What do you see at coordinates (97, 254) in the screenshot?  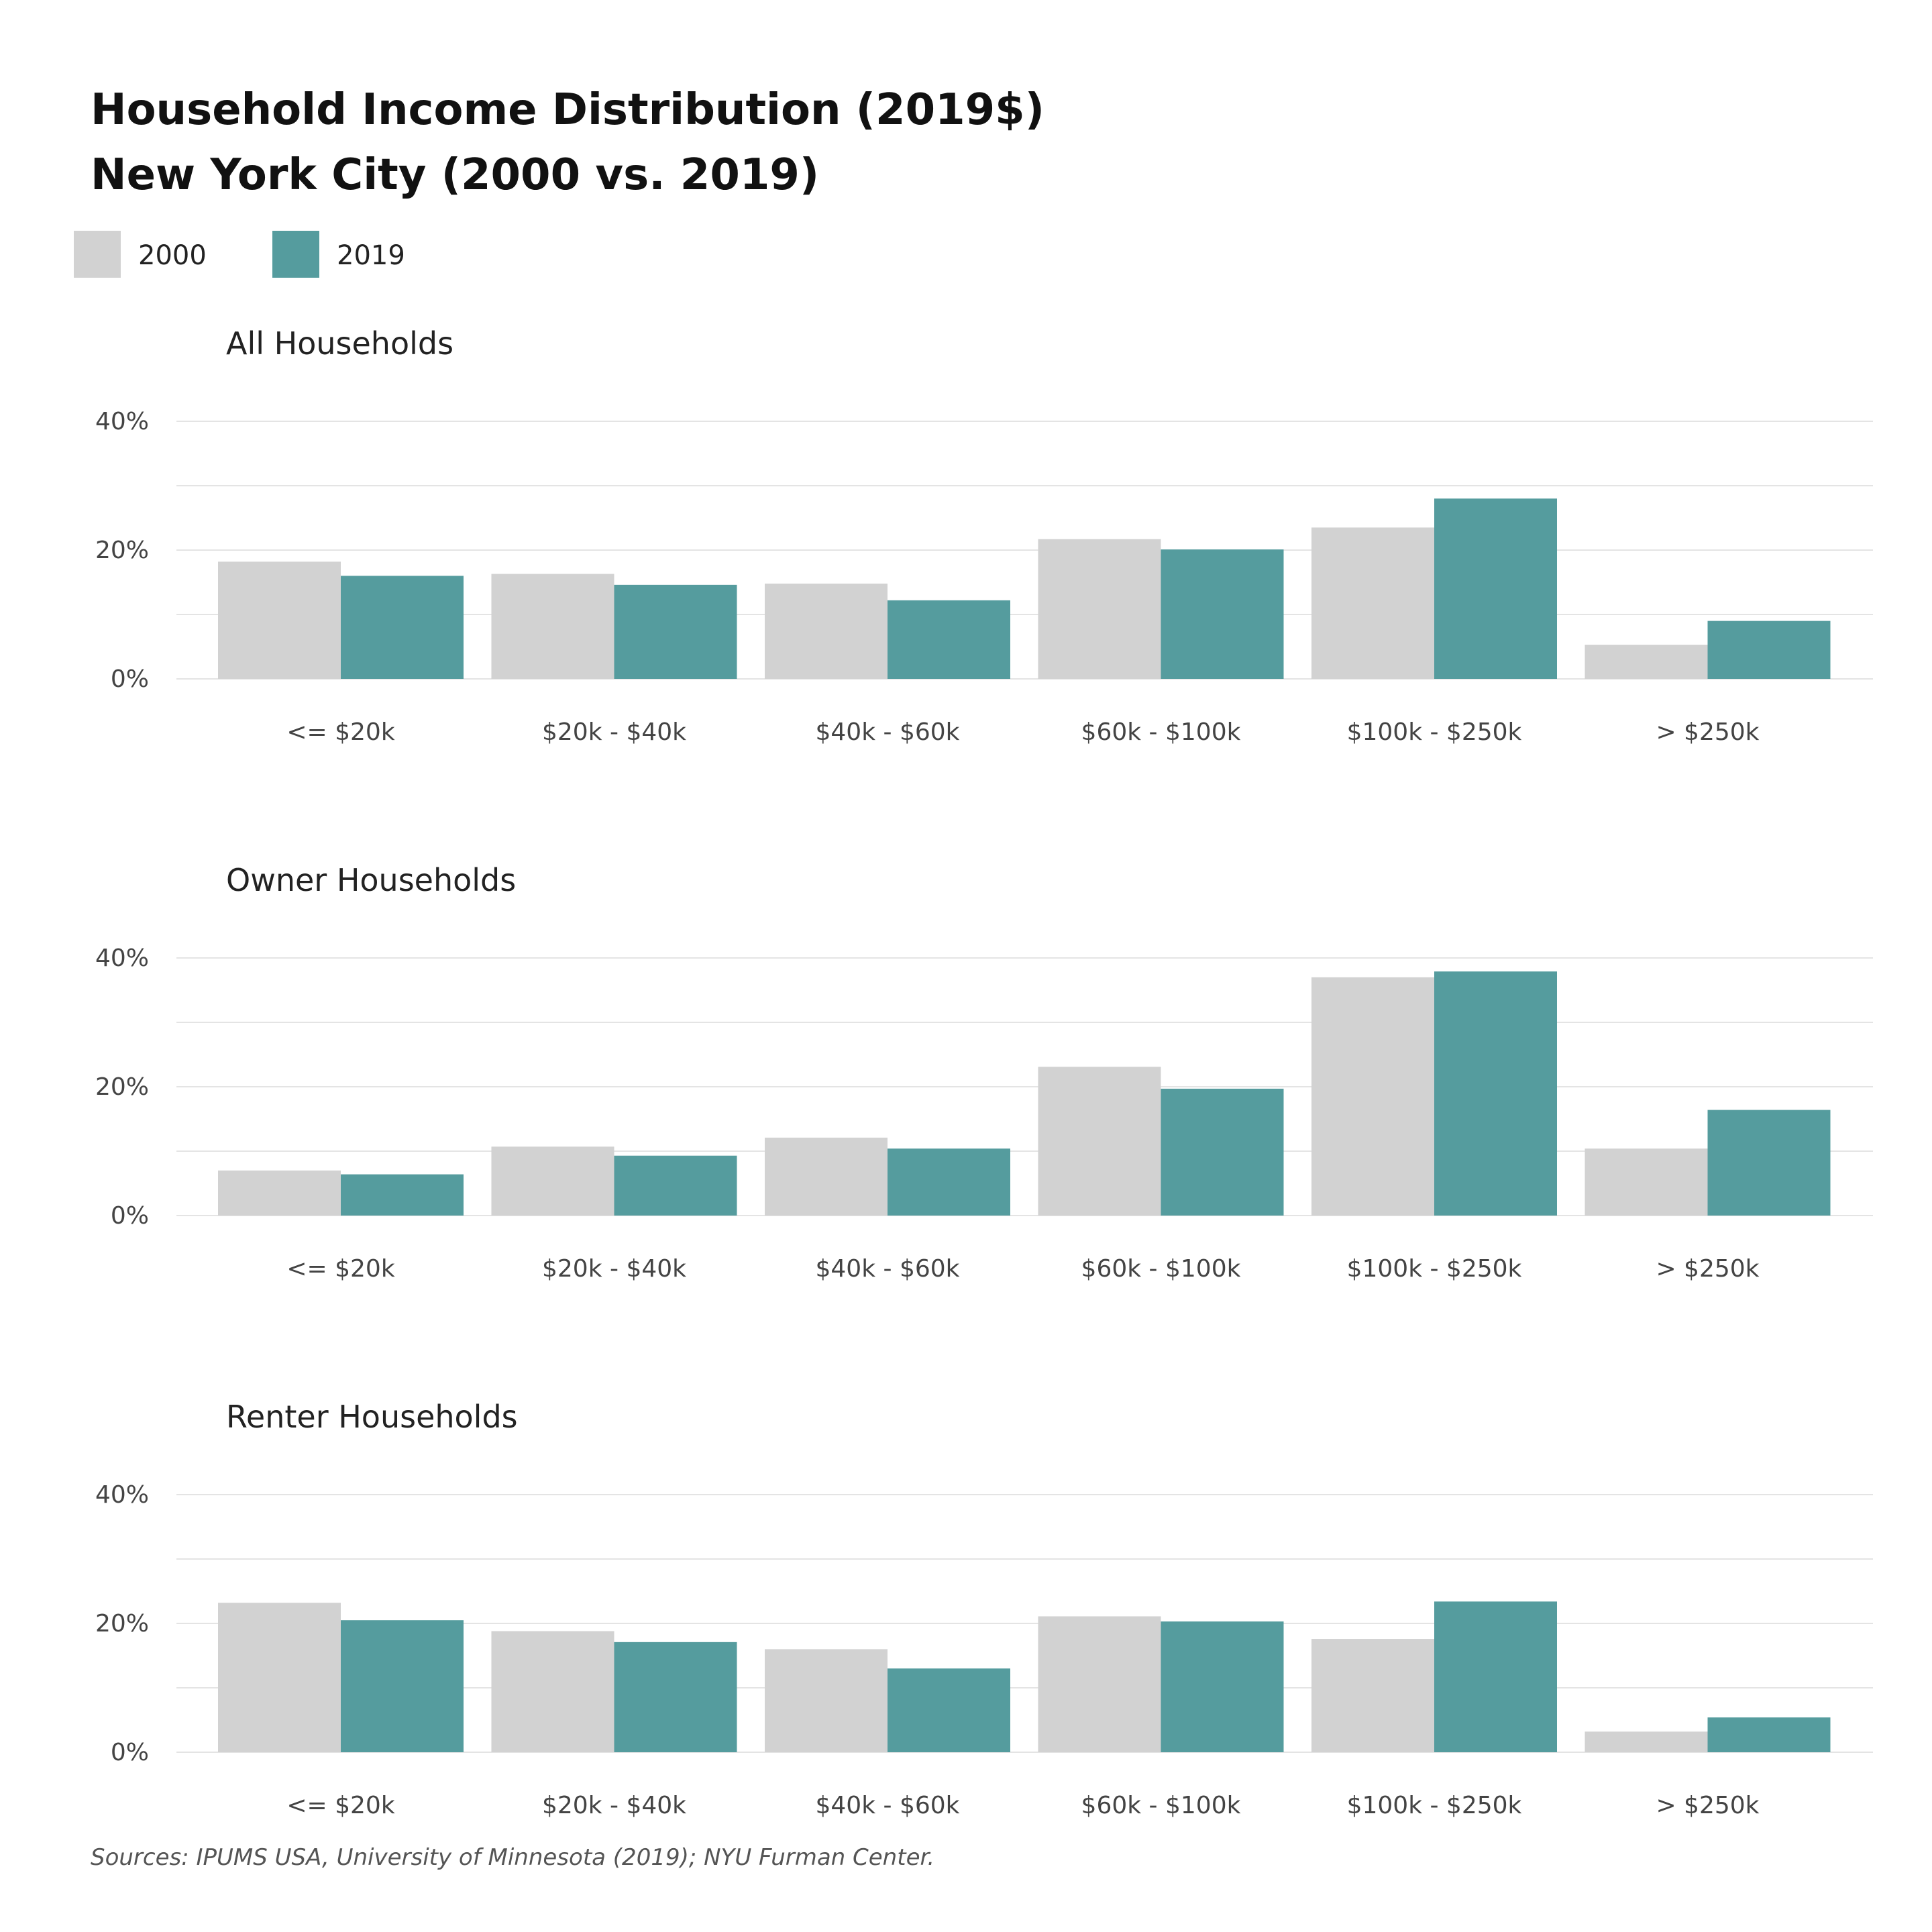 I see `legend-swatch-2000` at bounding box center [97, 254].